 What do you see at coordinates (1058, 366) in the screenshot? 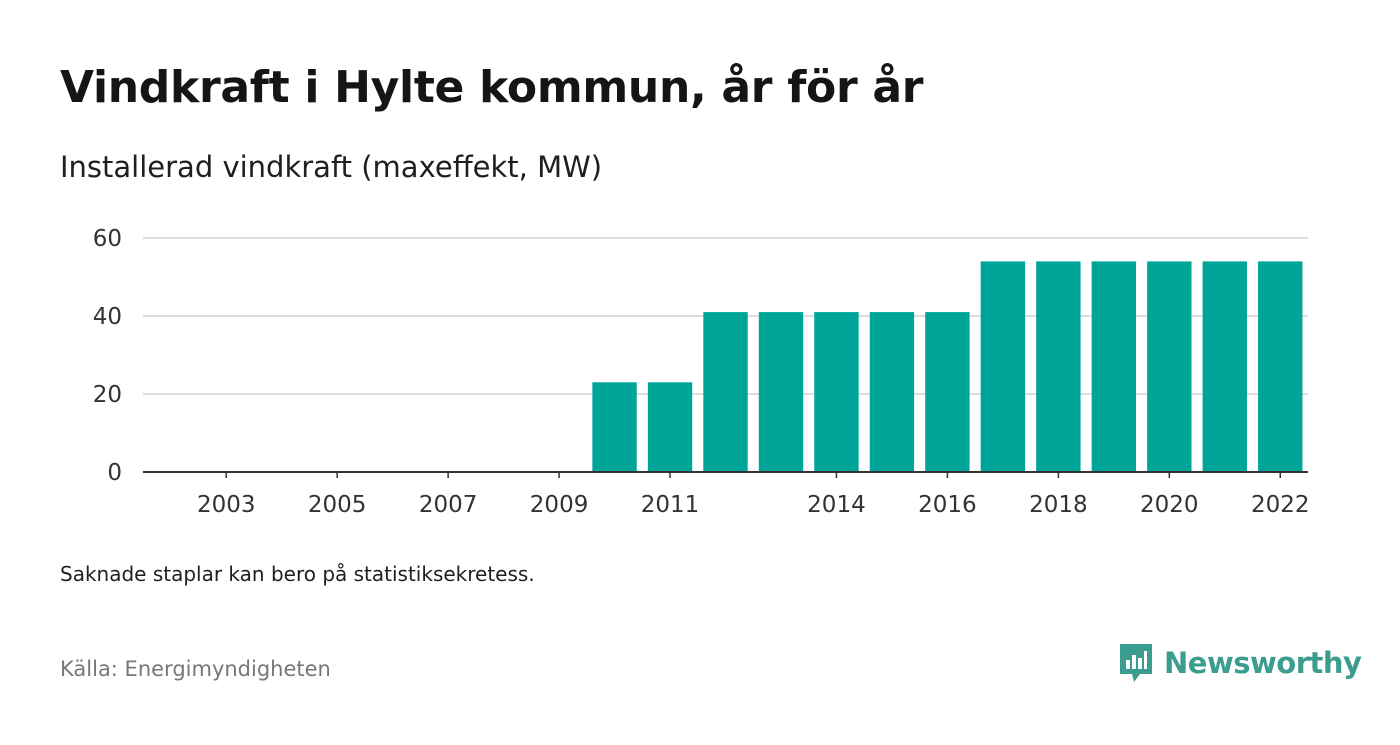
I see `bar-2018` at bounding box center [1058, 366].